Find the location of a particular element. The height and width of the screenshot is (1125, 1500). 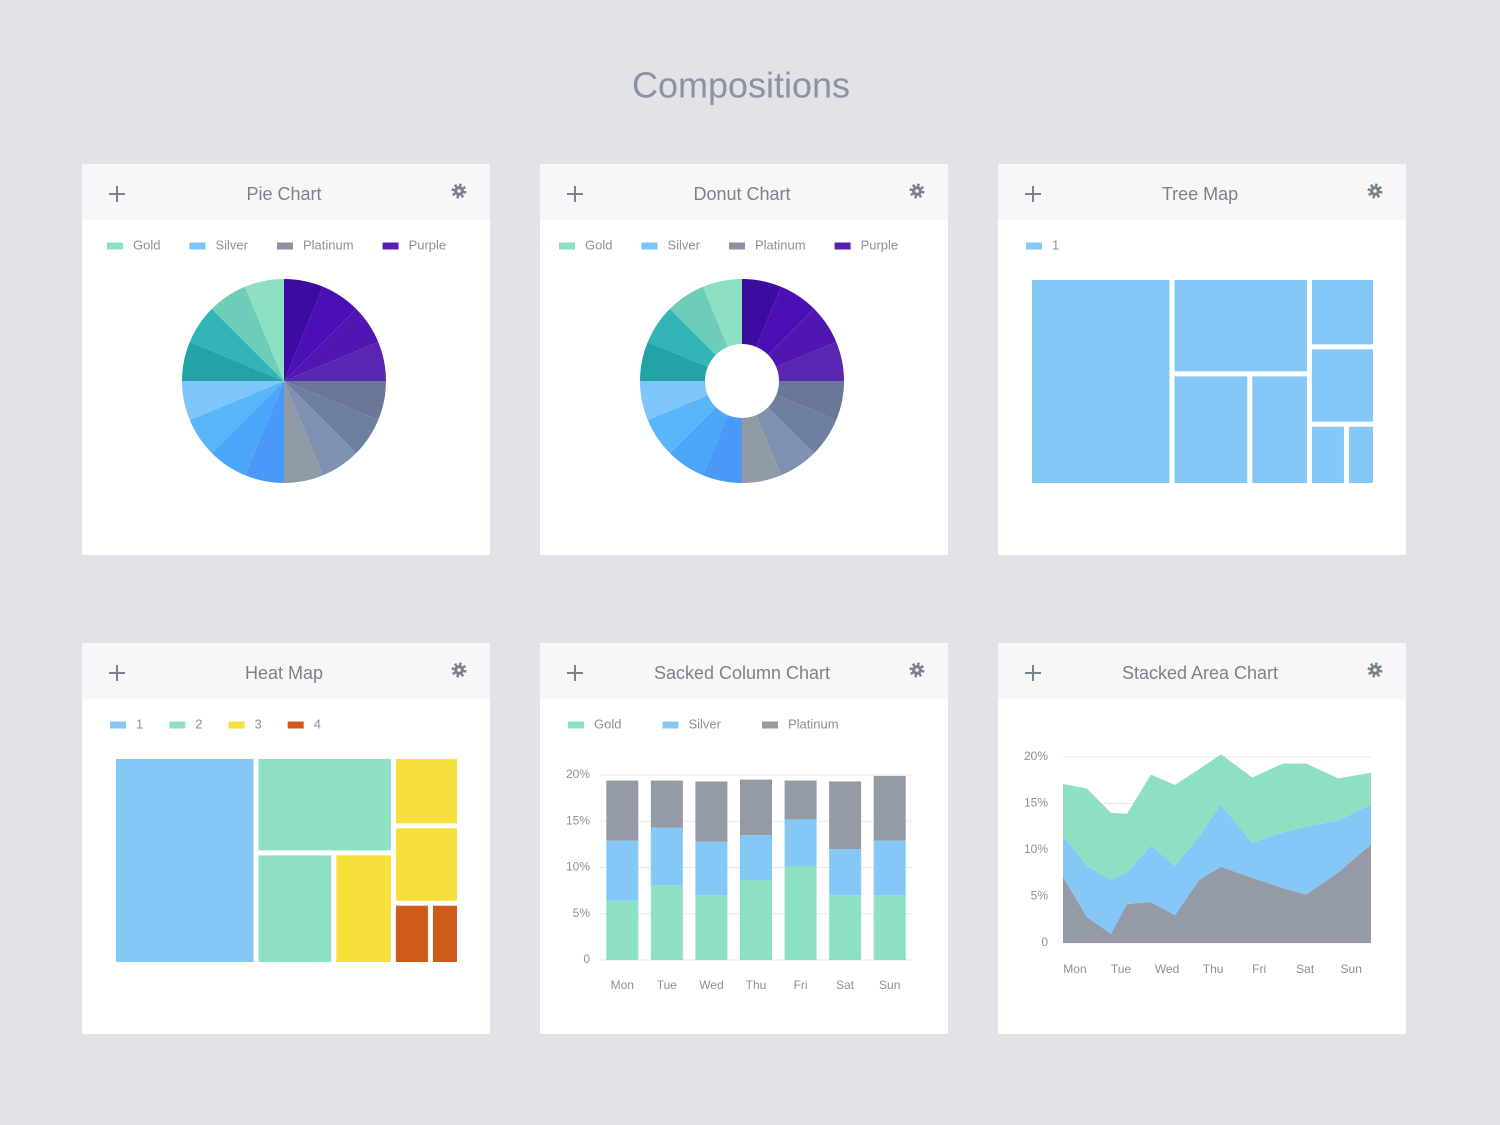

card-title: Heat Map is located at coordinates (284, 673).